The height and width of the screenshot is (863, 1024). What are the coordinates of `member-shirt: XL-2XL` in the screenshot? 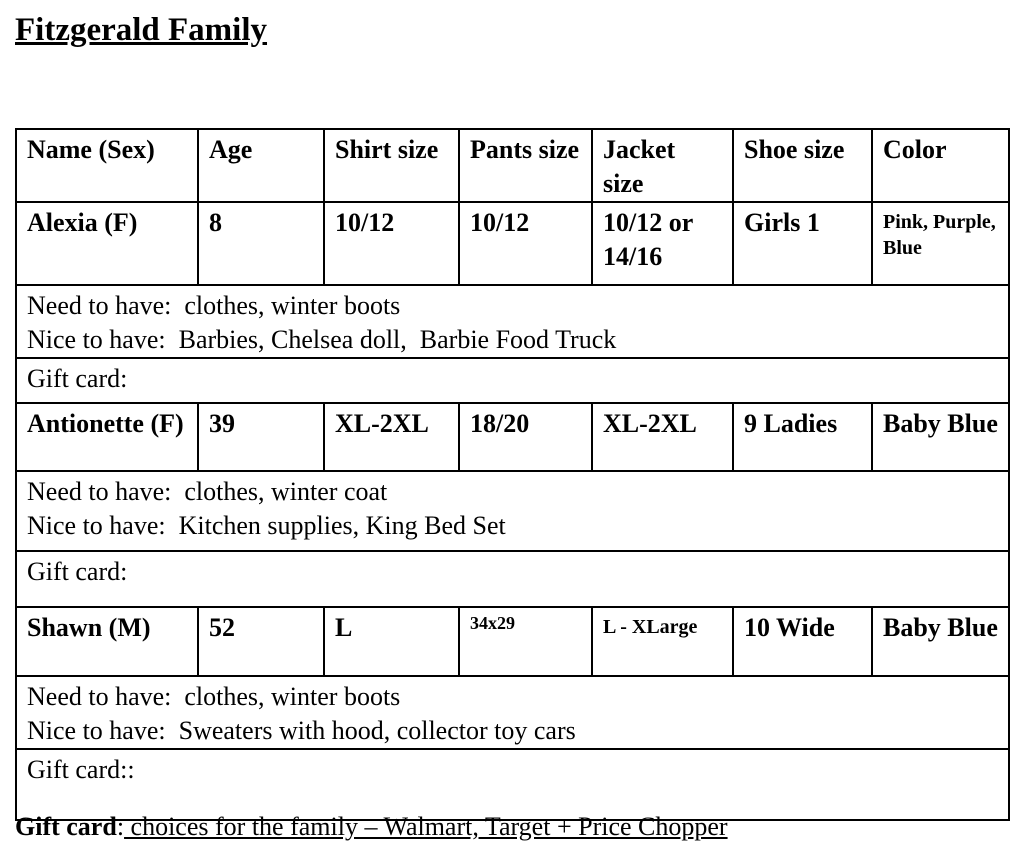 It's located at (391, 437).